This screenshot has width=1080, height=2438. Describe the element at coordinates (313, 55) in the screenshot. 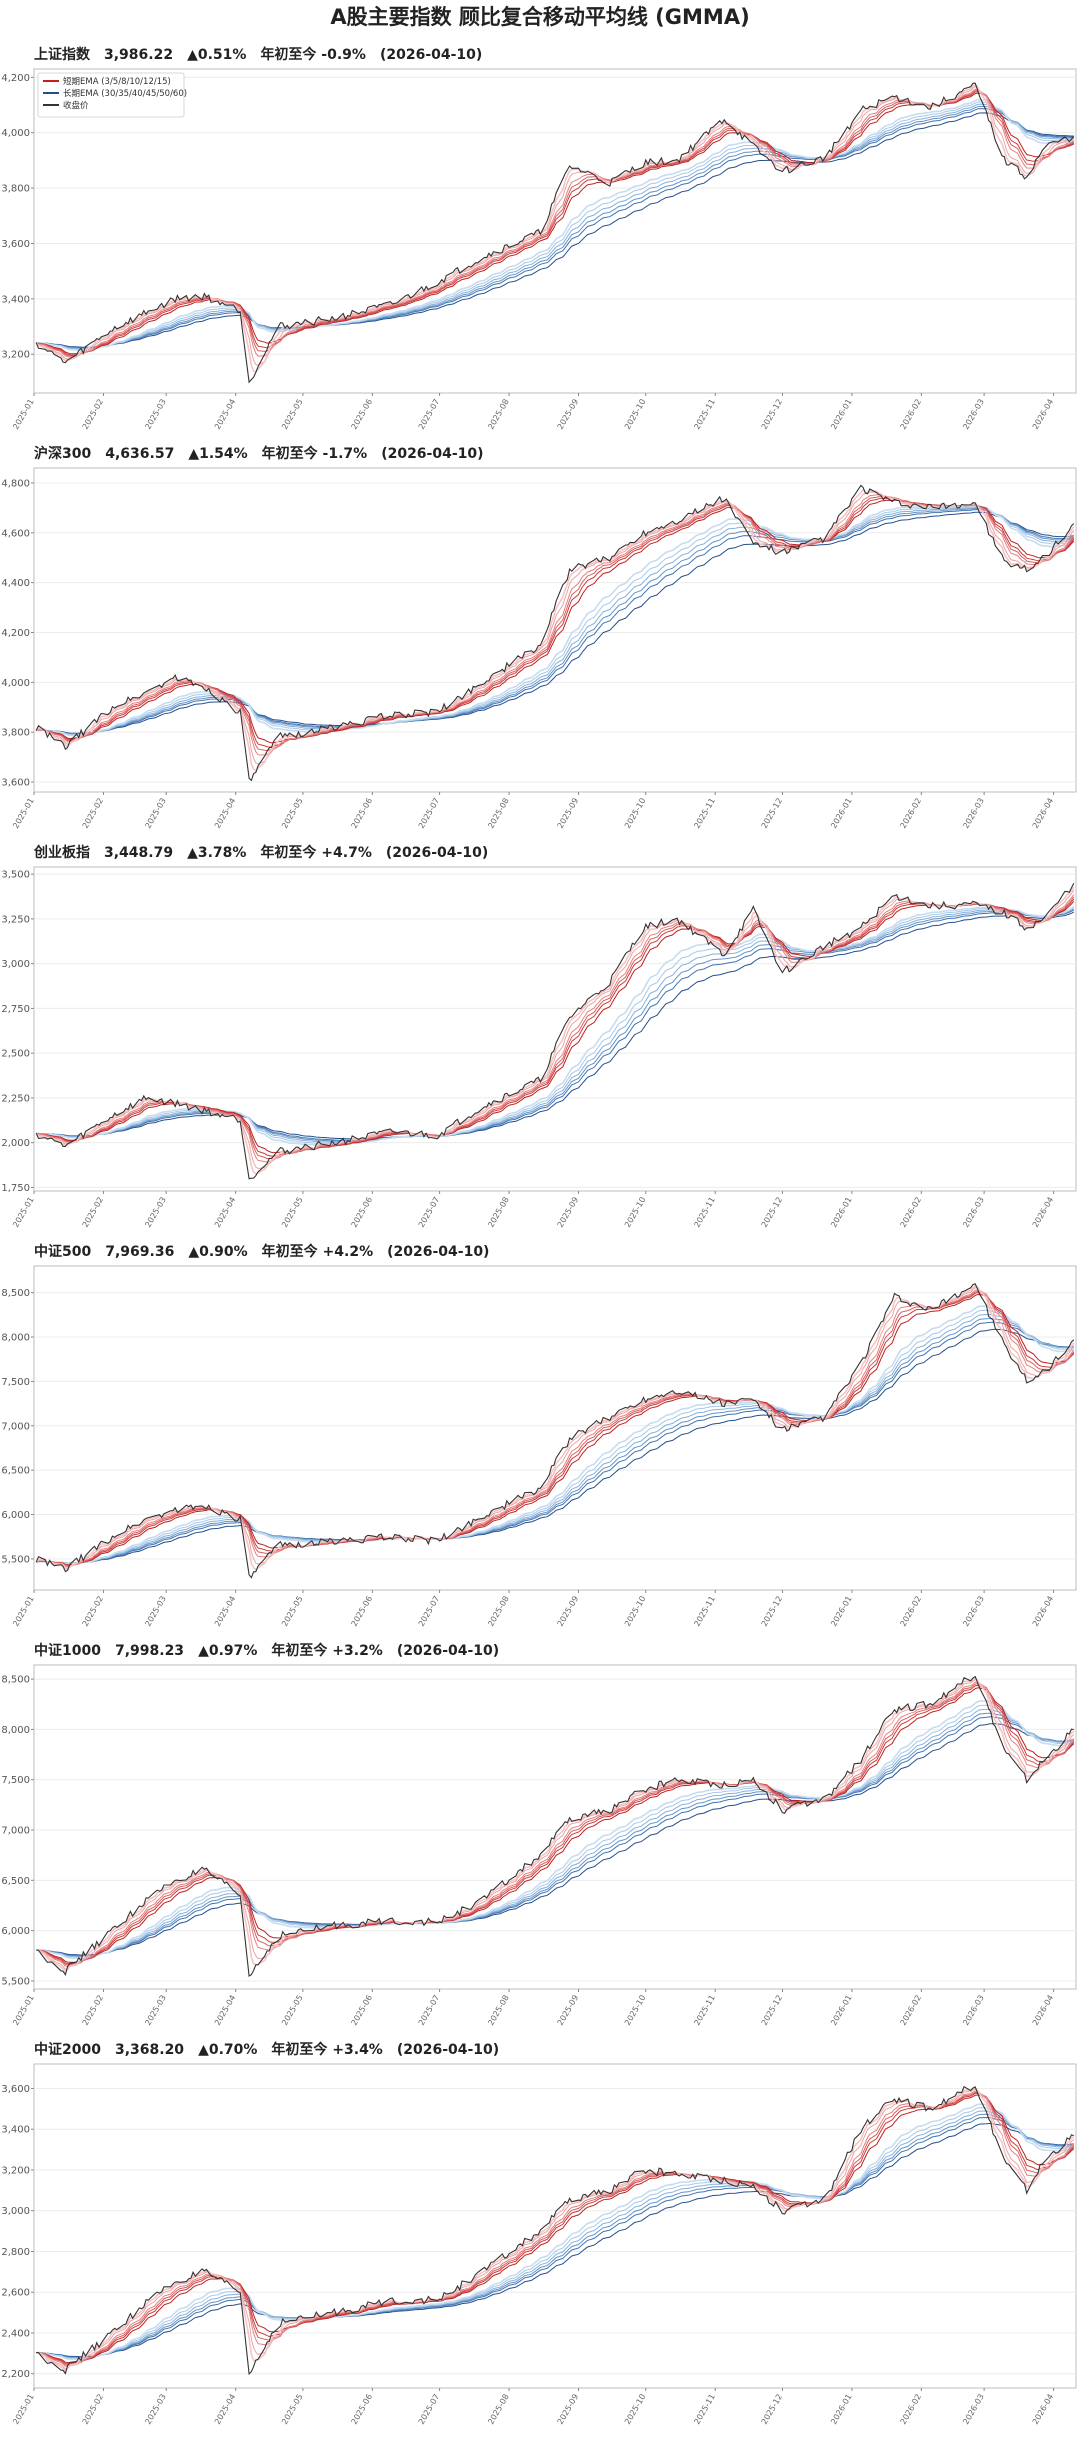

I see `ytd-change: 年初至今 -0.9%` at that location.